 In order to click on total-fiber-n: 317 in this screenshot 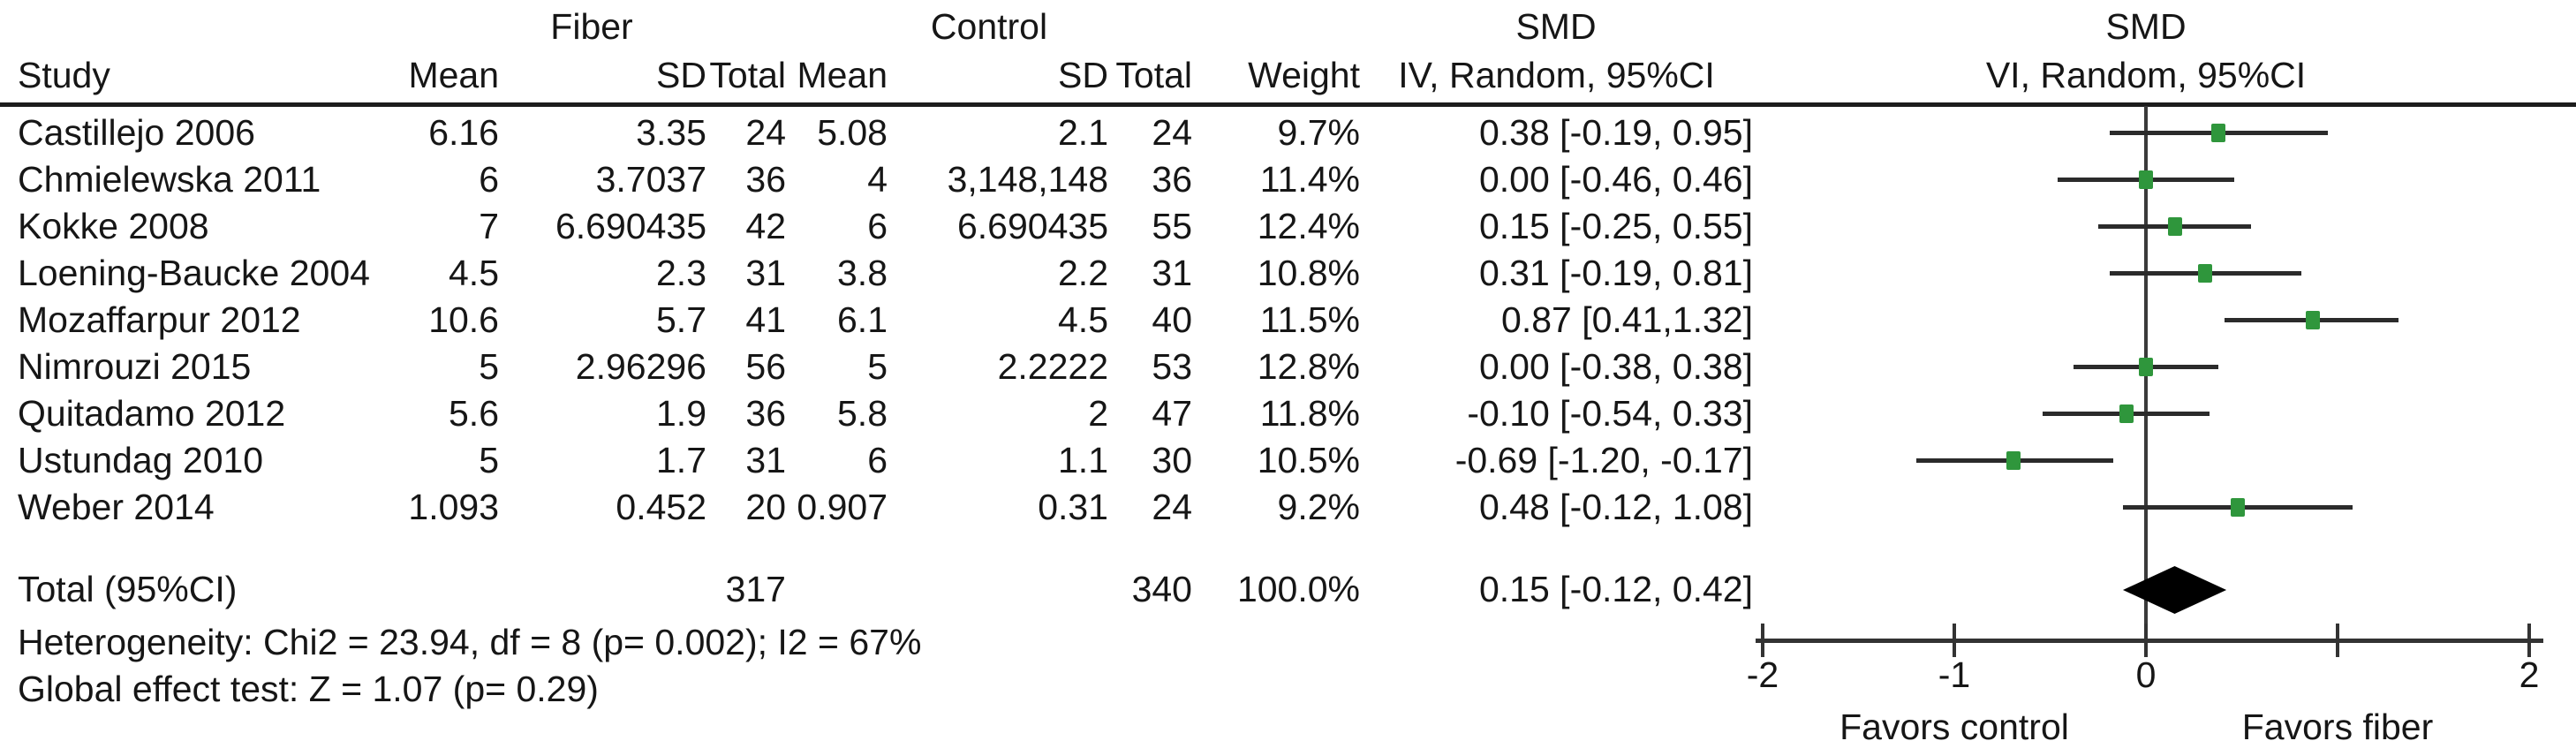, I will do `click(755, 589)`.